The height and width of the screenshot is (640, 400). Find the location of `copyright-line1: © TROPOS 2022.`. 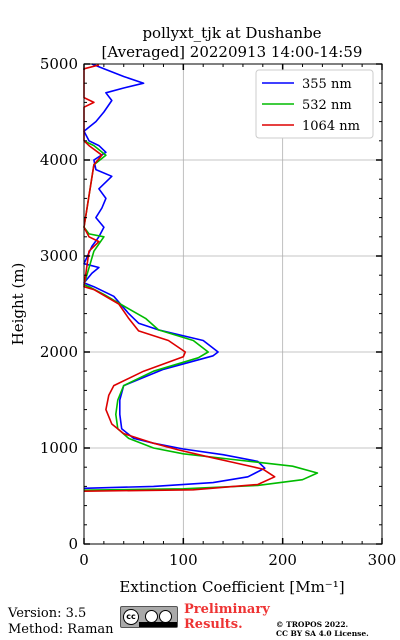

copyright-line1: © TROPOS 2022. is located at coordinates (312, 624).